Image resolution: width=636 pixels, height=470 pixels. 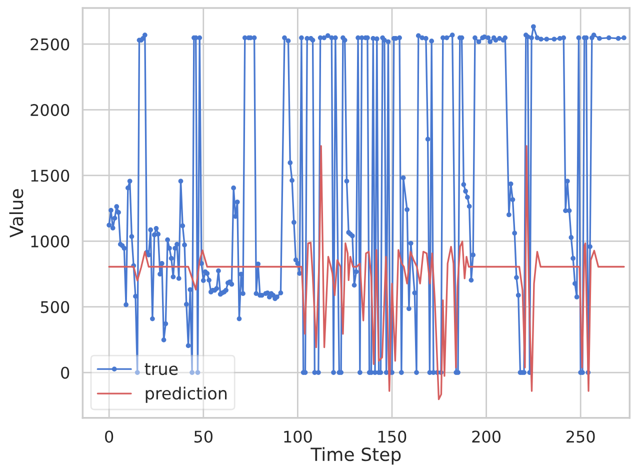 I want to click on y-tick-label: 1500, so click(x=50, y=176).